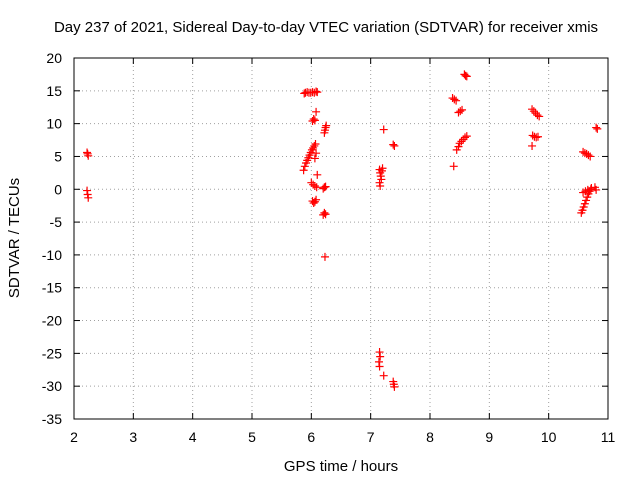 This screenshot has width=640, height=480. Describe the element at coordinates (193, 437) in the screenshot. I see `x-tick-label: 4` at that location.